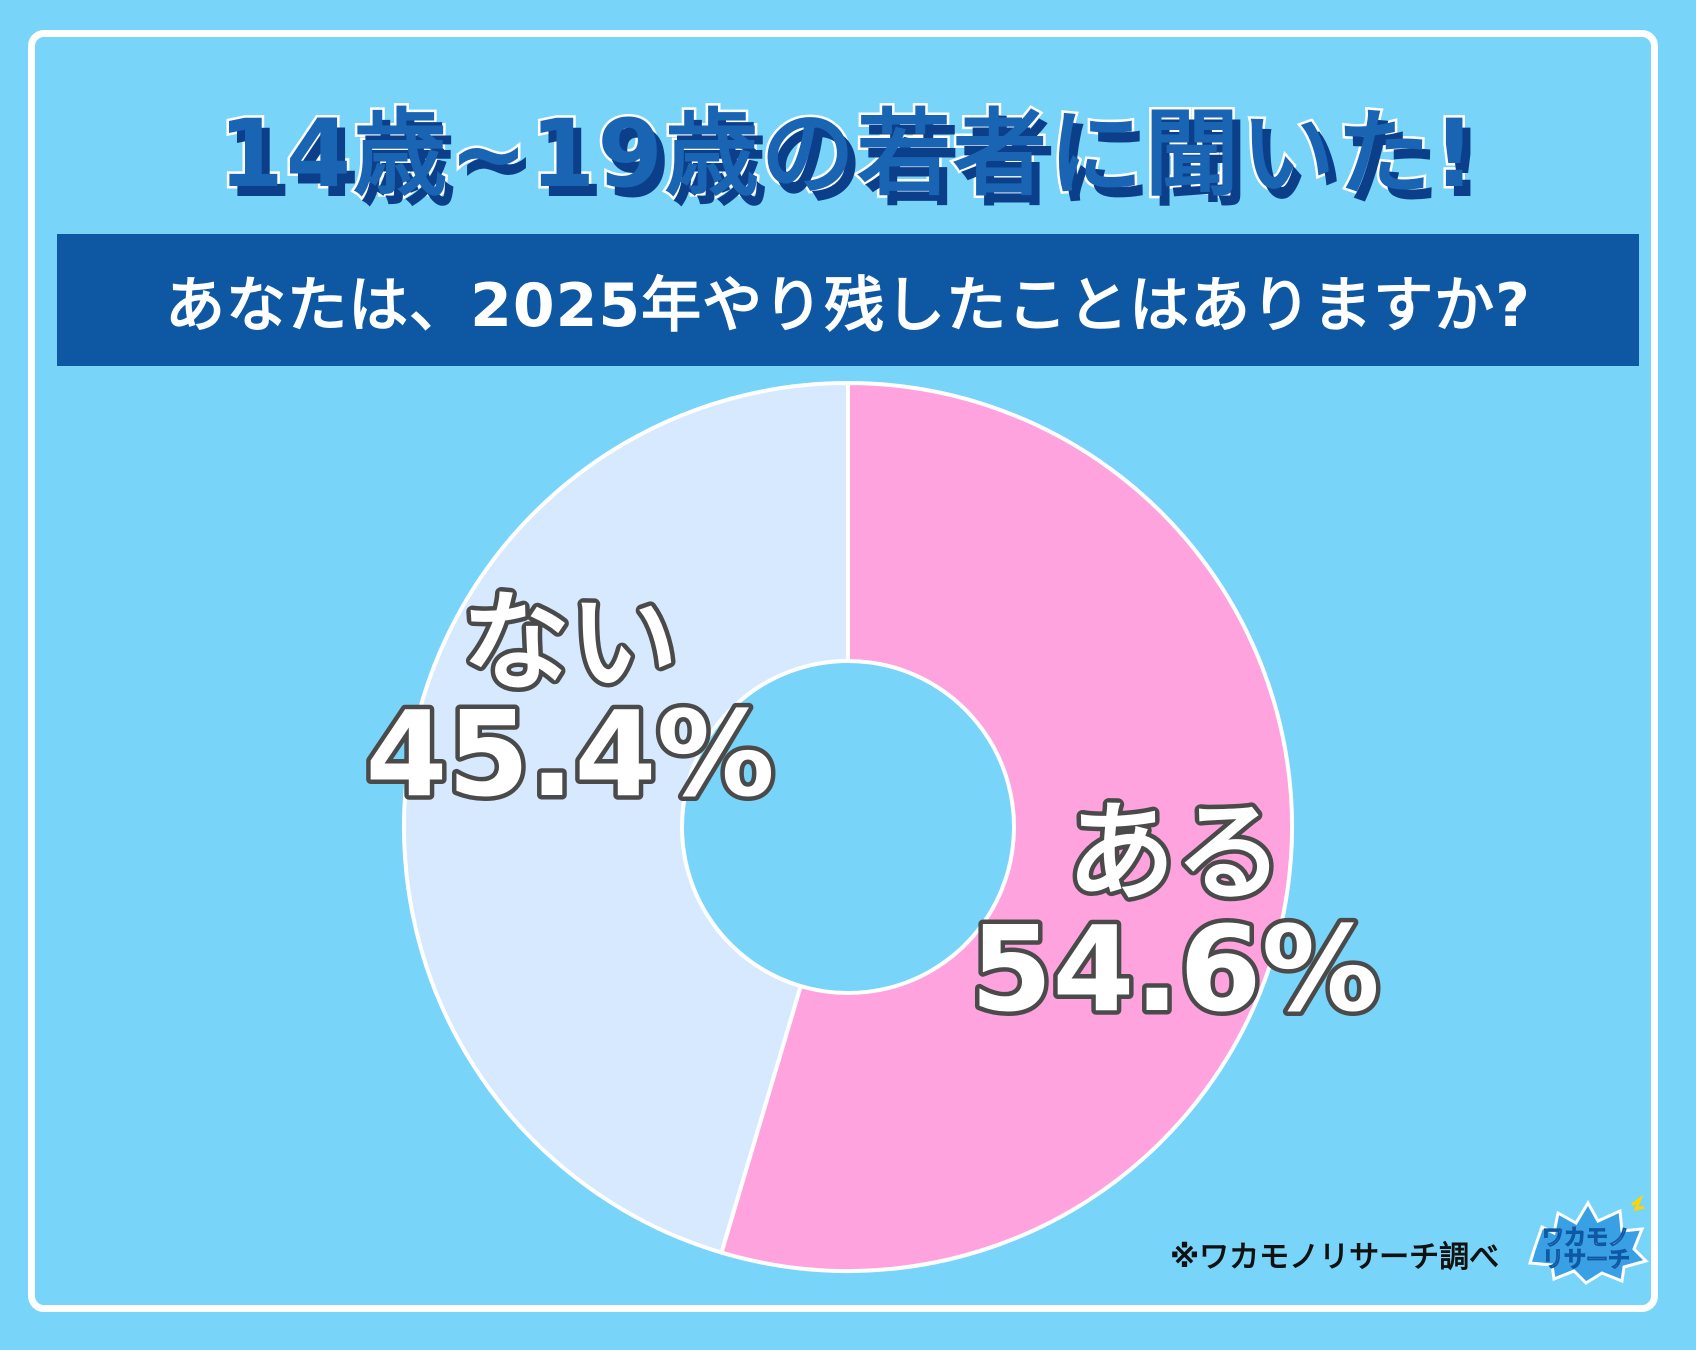  I want to click on slice-label-1: ない, so click(570, 643).